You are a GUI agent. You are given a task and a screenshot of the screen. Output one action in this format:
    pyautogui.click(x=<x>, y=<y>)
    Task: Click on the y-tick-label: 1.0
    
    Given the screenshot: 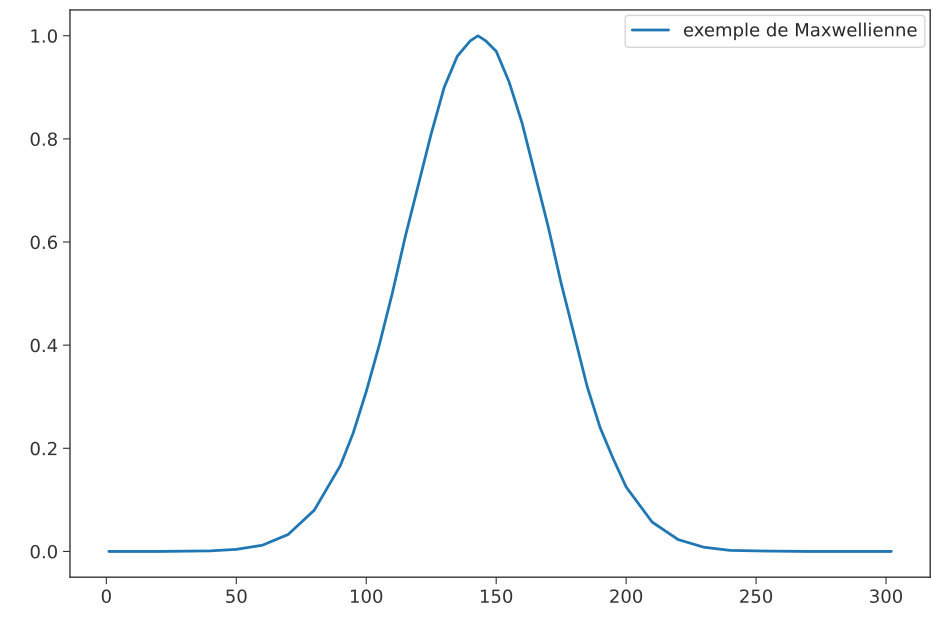 What is the action you would take?
    pyautogui.click(x=44, y=36)
    